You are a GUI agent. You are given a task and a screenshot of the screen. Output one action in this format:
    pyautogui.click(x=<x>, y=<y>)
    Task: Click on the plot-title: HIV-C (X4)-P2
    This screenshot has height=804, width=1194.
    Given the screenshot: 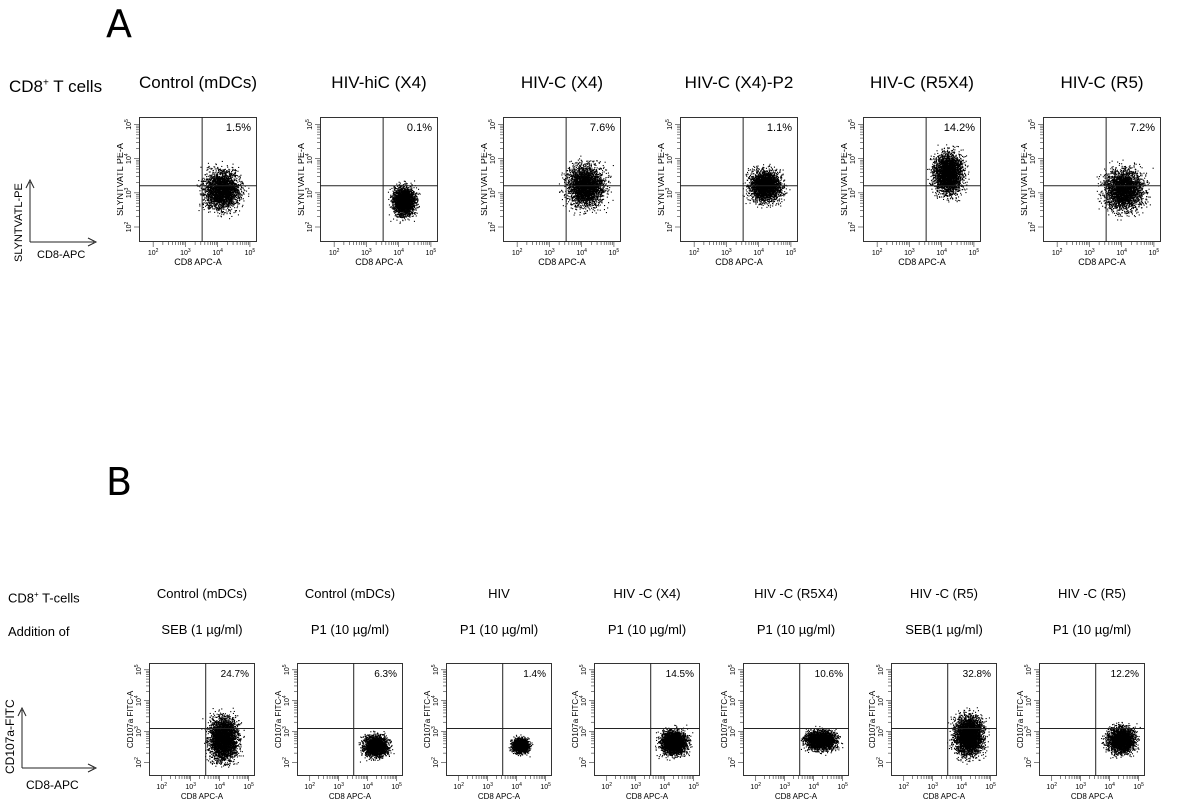 What is the action you would take?
    pyautogui.click(x=739, y=83)
    